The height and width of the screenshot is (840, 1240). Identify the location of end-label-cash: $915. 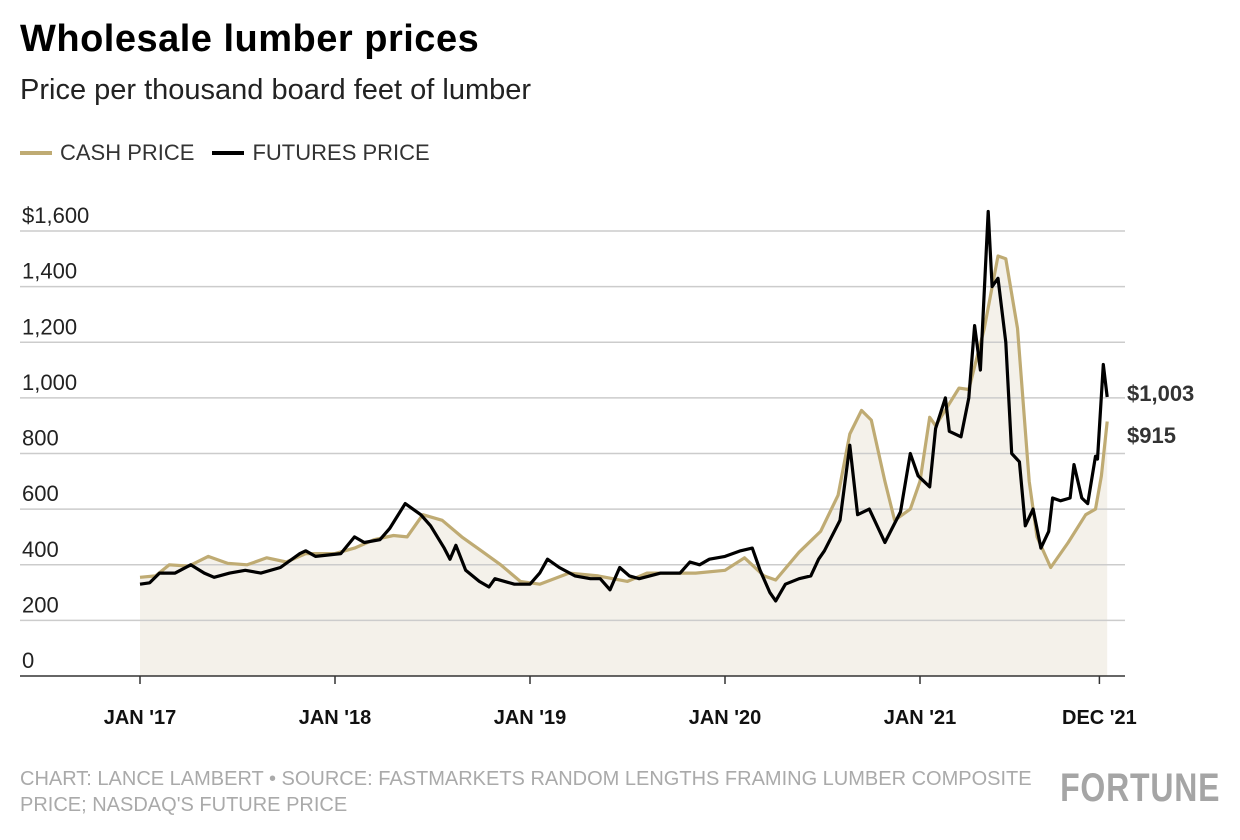
(1151, 435).